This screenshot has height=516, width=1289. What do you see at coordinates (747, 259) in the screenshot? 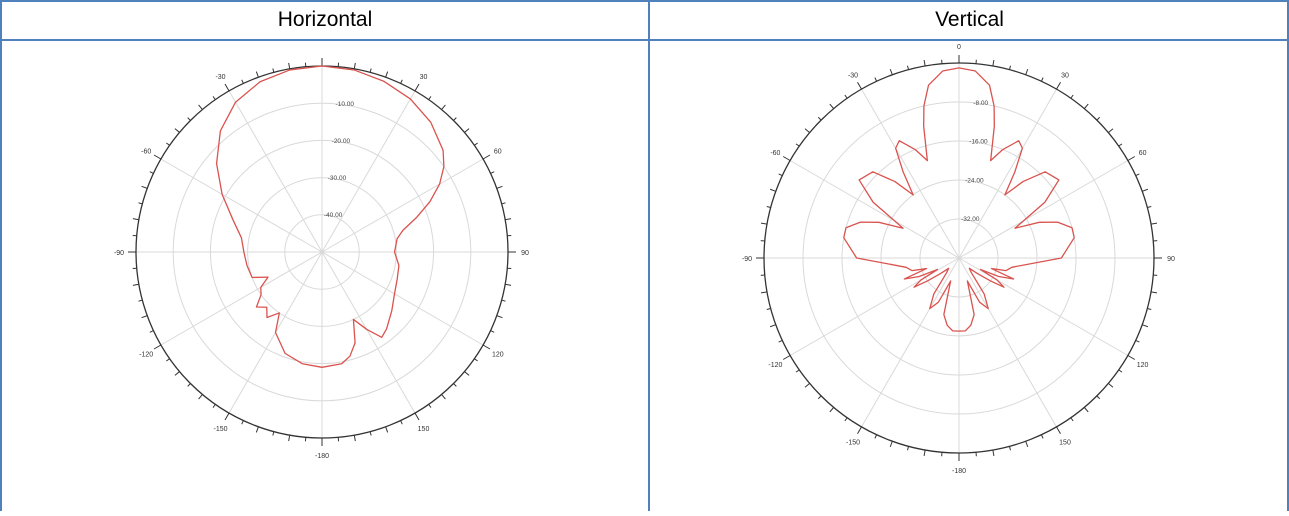
I see `angle-label: -90` at bounding box center [747, 259].